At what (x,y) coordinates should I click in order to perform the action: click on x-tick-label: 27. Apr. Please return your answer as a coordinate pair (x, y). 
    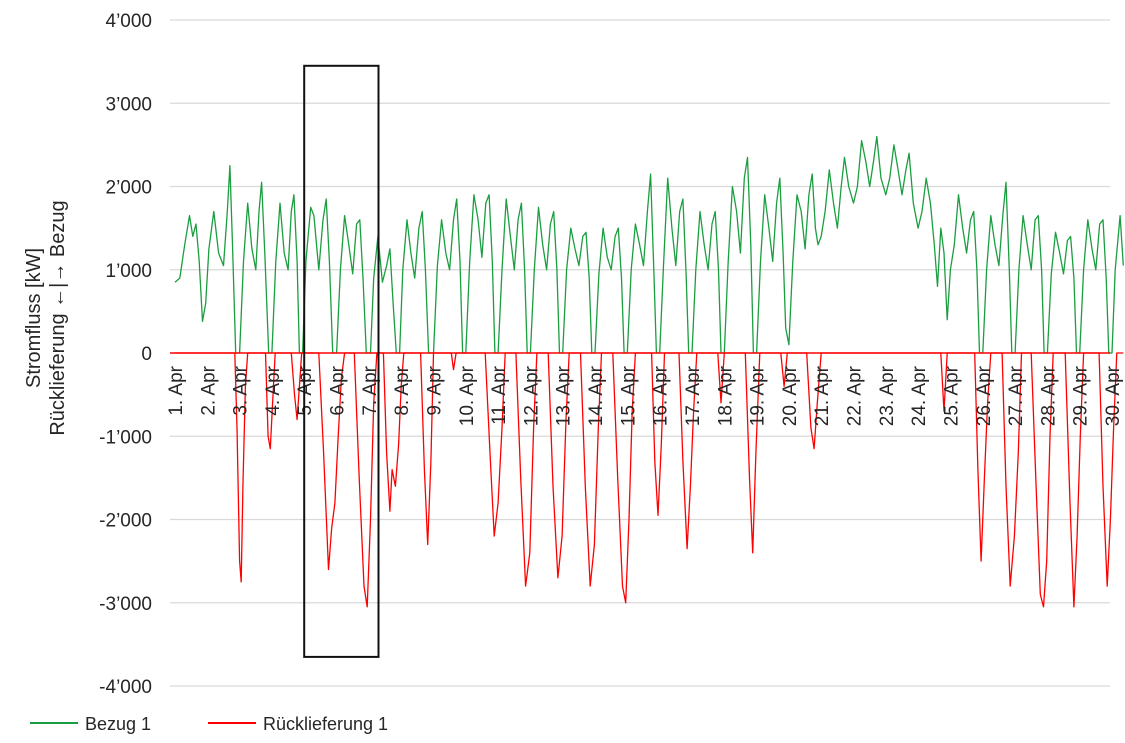
    Looking at the image, I should click on (1016, 395).